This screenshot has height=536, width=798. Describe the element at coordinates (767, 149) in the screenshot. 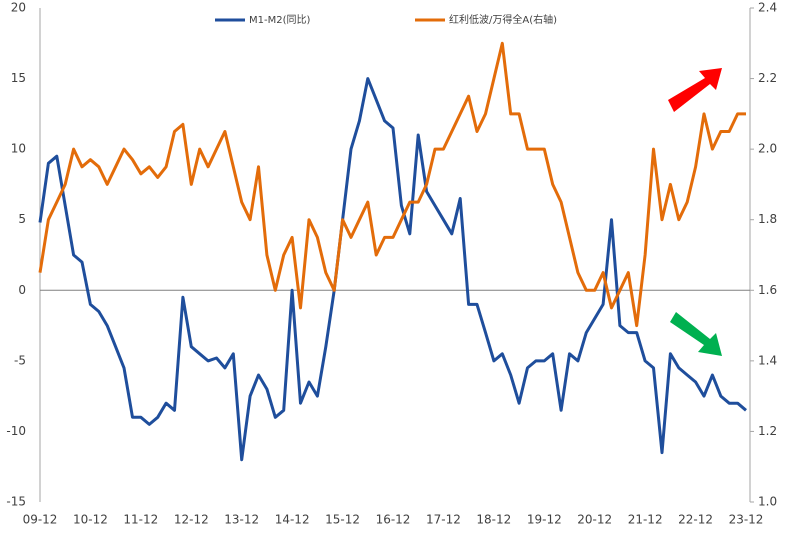

I see `y2-tick-label: 2.0` at that location.